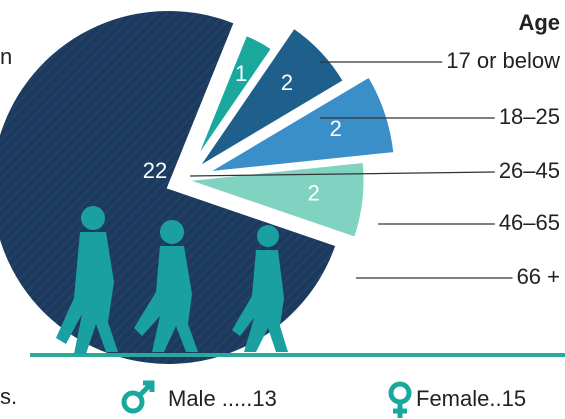 This screenshot has height=419, width=565. Describe the element at coordinates (241, 73) in the screenshot. I see `value-label: 1` at that location.